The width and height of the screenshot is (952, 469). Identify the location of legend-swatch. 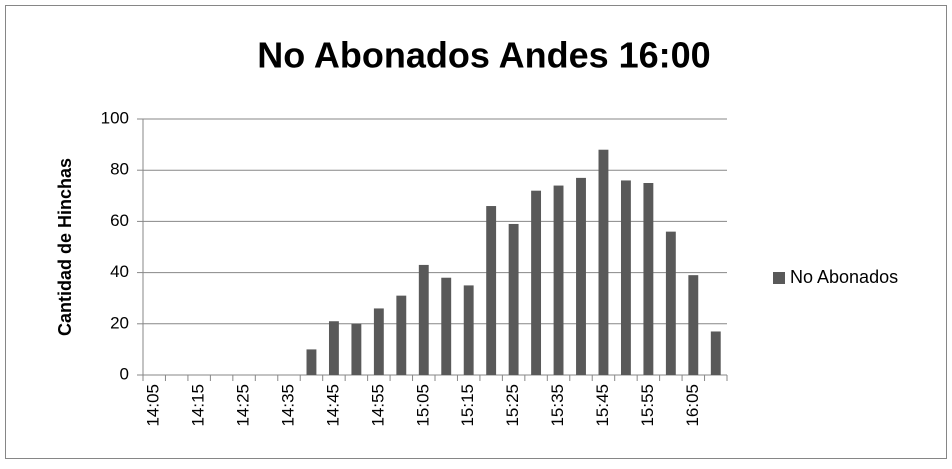
(779, 278).